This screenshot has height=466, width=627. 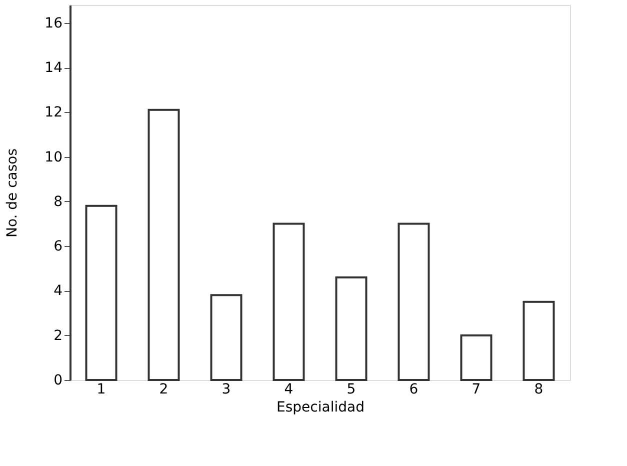 I want to click on y-tick-label: 4, so click(x=58, y=291).